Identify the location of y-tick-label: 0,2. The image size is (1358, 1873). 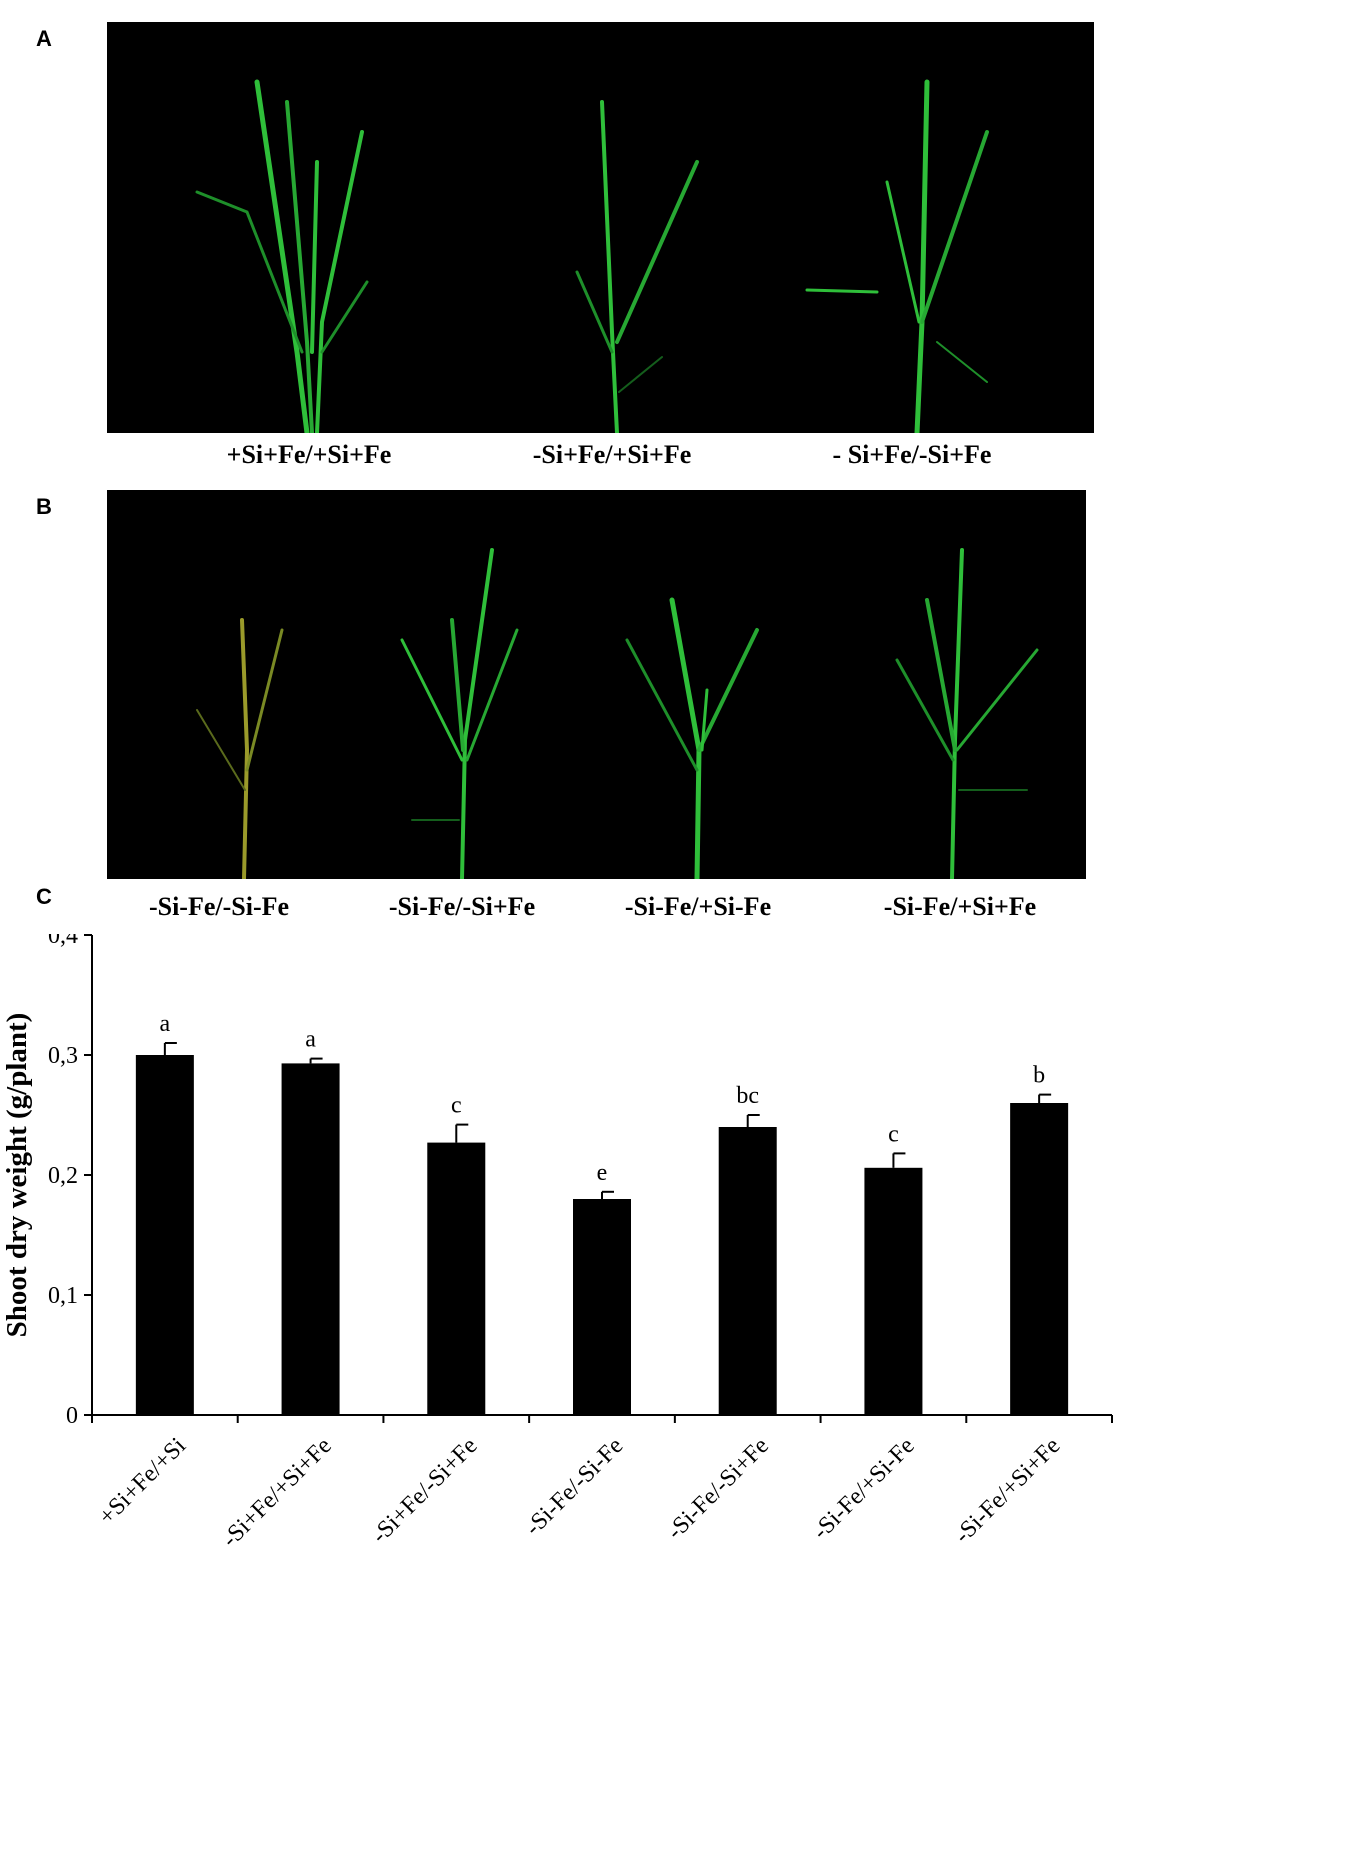
(63, 1176).